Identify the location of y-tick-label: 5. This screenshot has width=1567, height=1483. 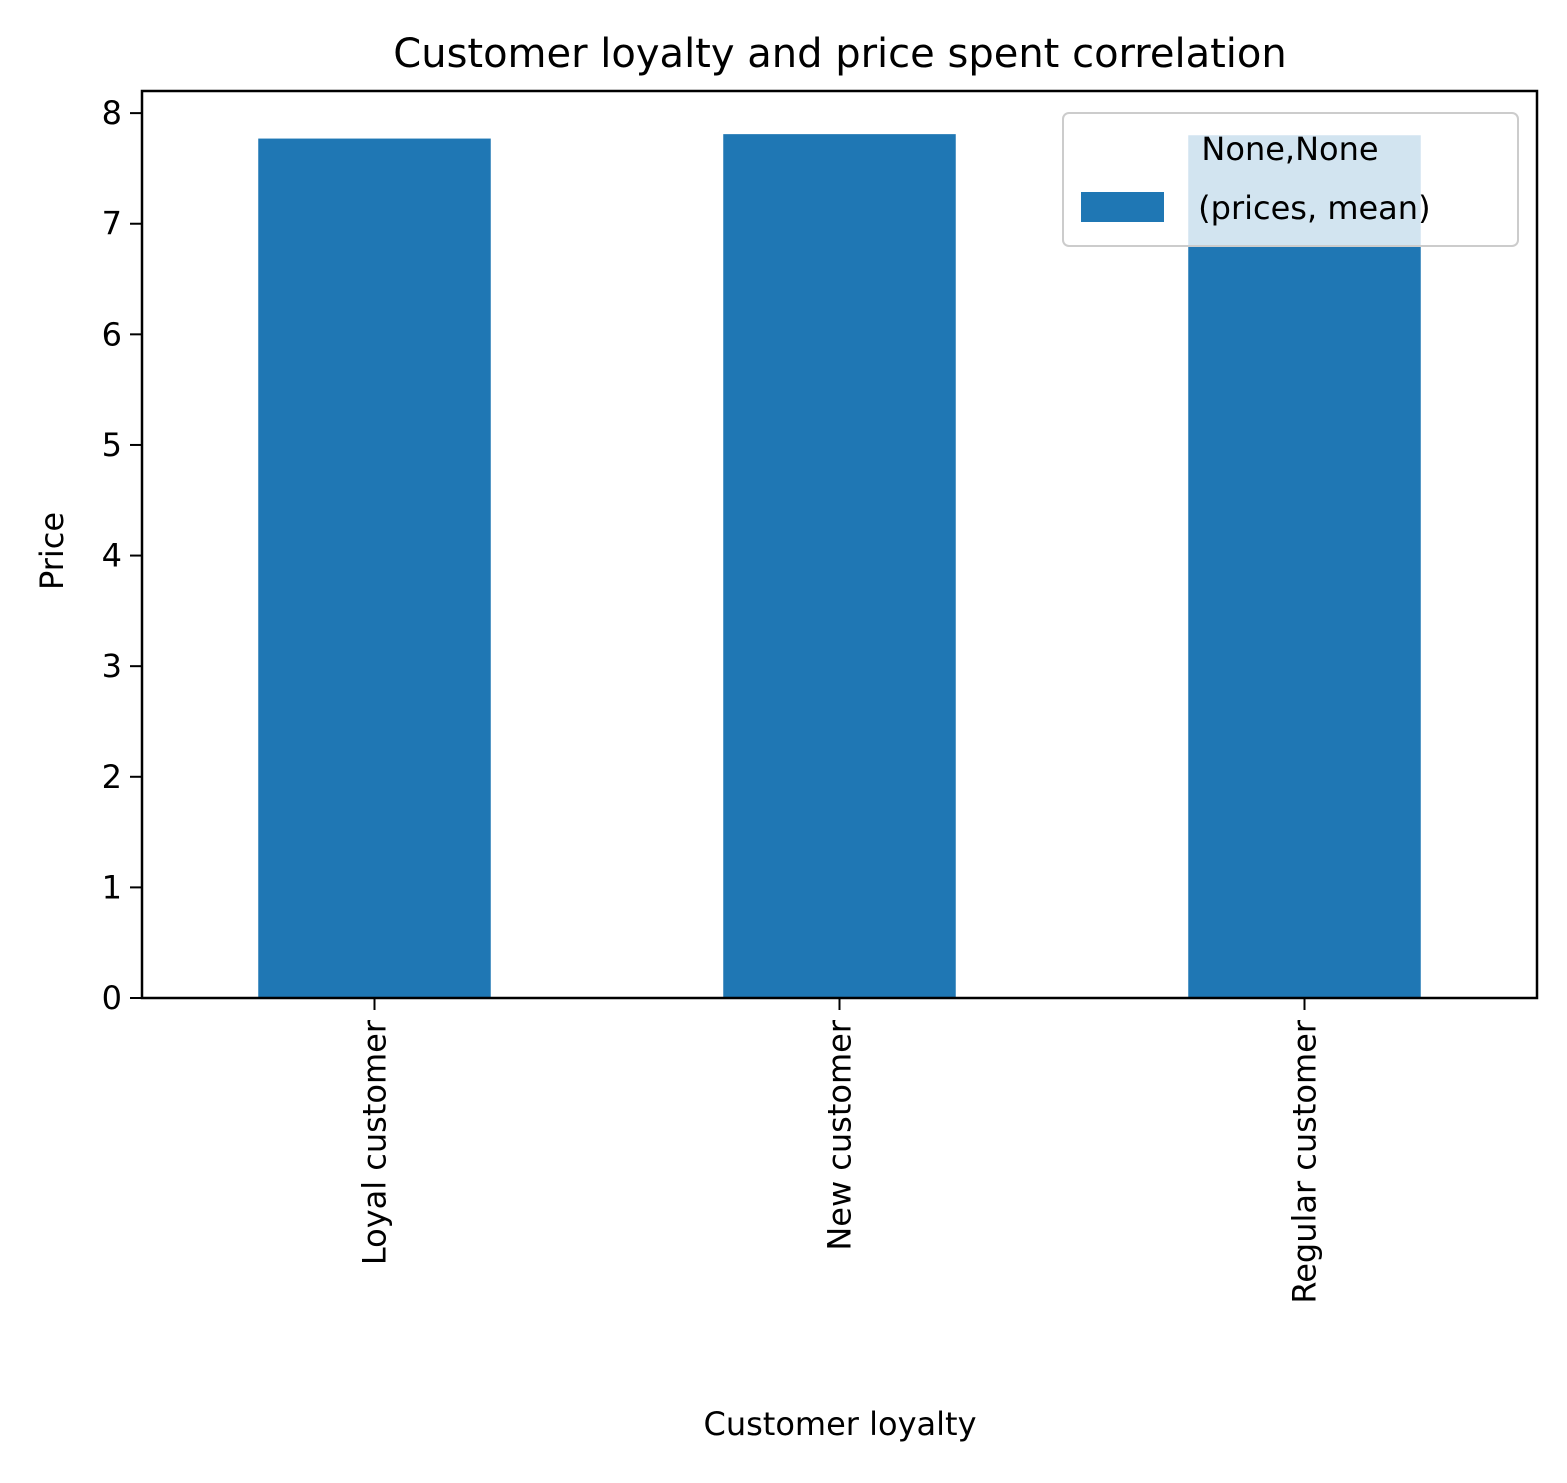
(112, 445).